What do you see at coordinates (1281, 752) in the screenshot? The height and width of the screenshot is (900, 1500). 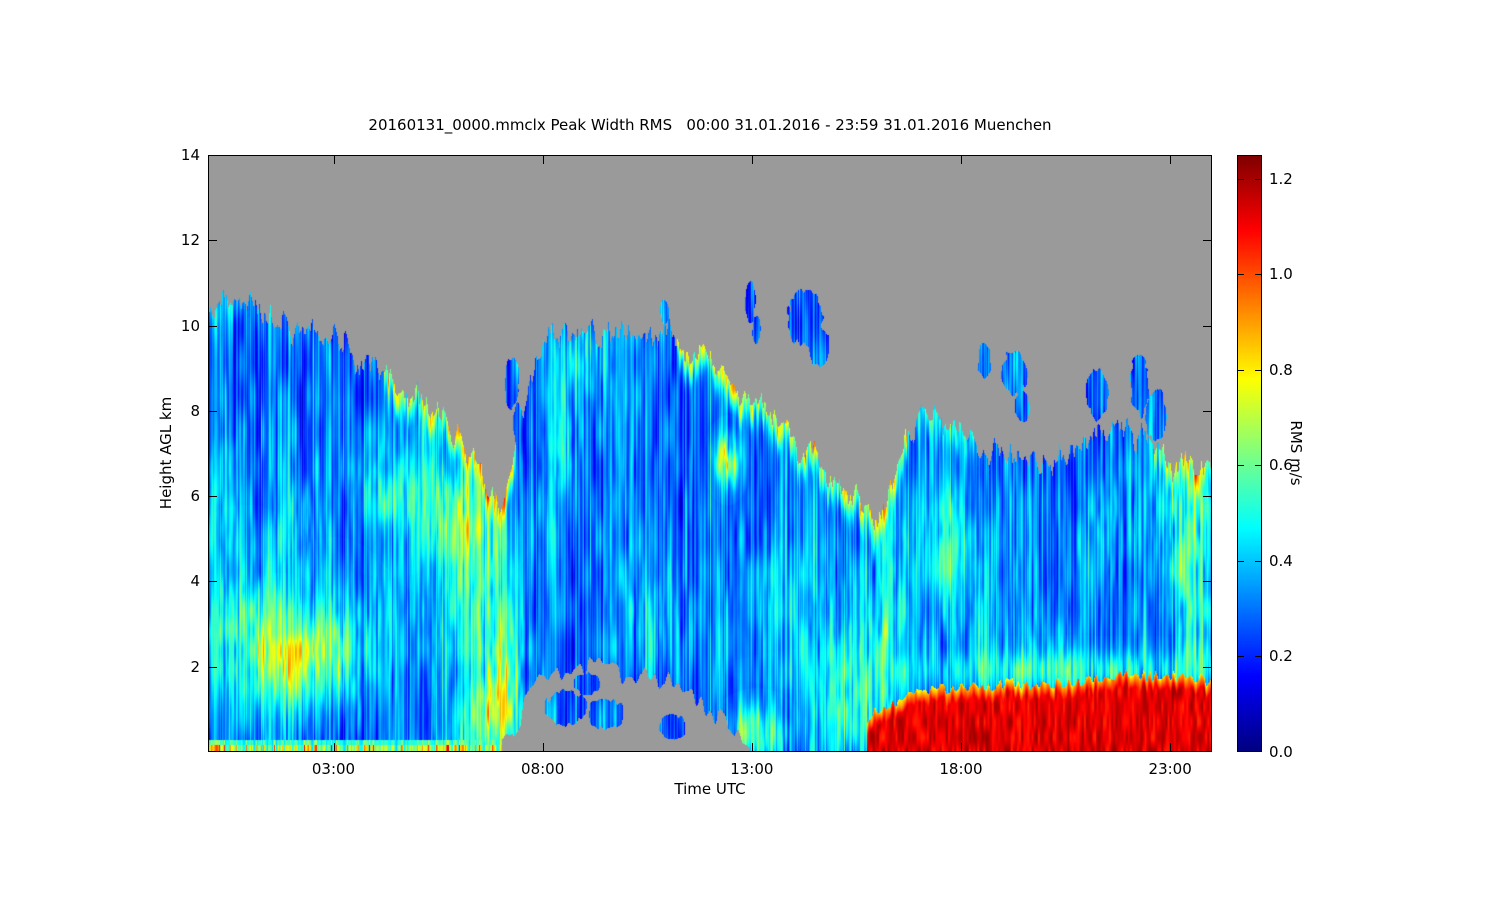 I see `colorbar-tick-label: 0.0` at bounding box center [1281, 752].